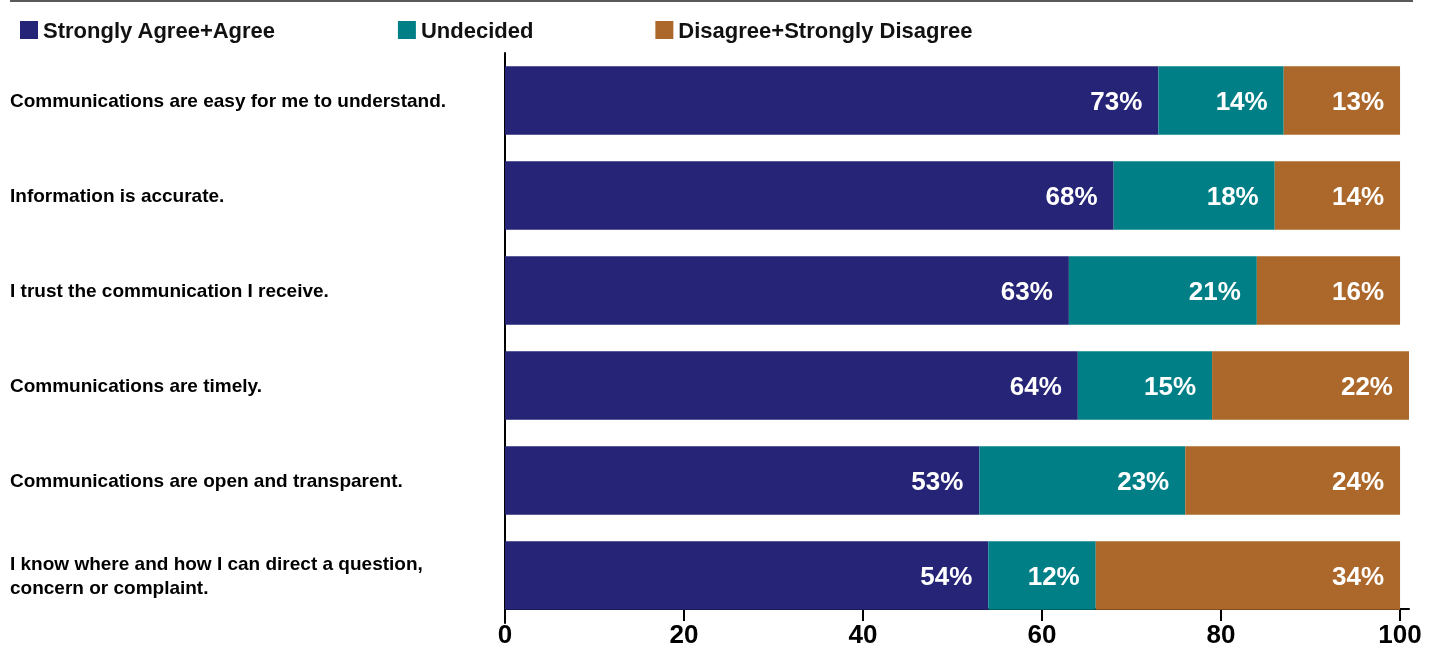  Describe the element at coordinates (1358, 100) in the screenshot. I see `data-label: 13%` at that location.